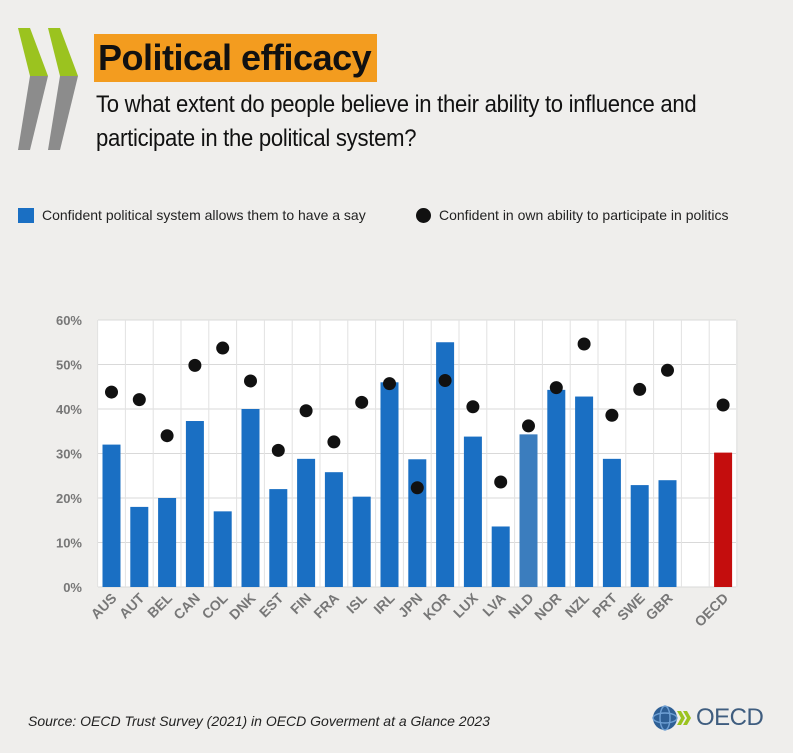 This screenshot has width=793, height=753. What do you see at coordinates (111, 515) in the screenshot?
I see `bar-aus` at bounding box center [111, 515].